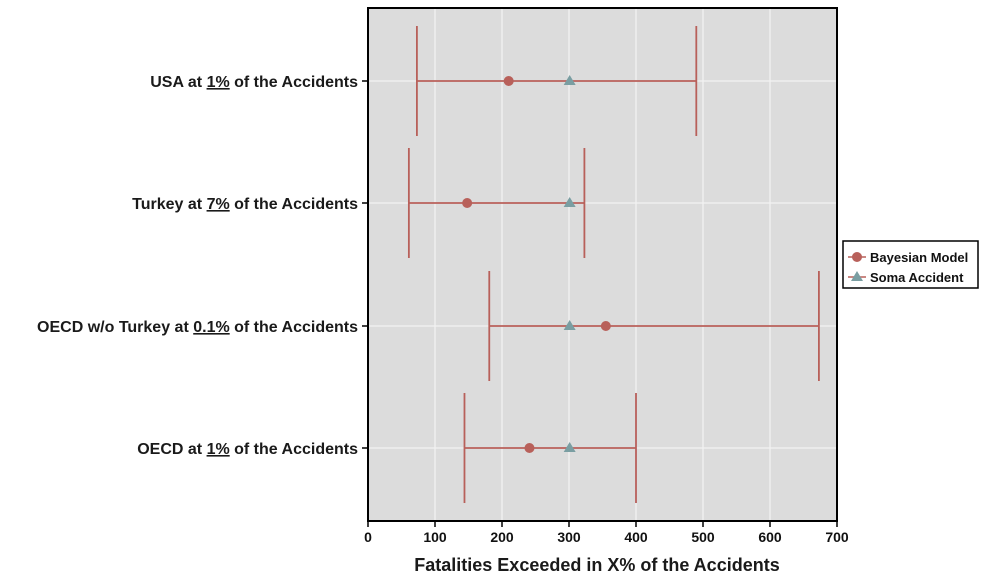  Describe the element at coordinates (770, 537) in the screenshot. I see `x-tick-label: 600` at that location.